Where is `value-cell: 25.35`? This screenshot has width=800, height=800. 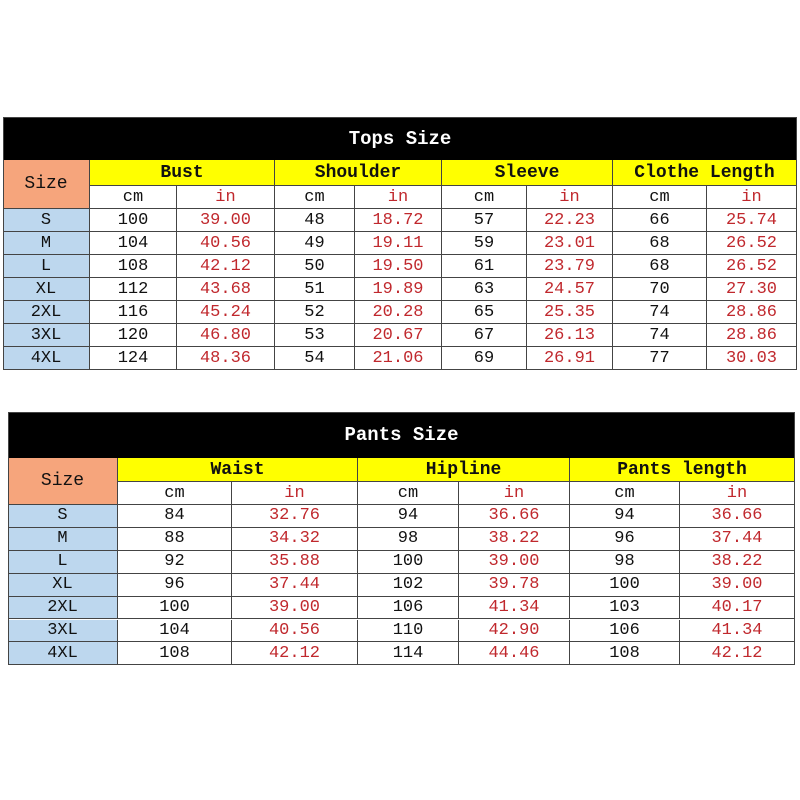
value-cell: 25.35 is located at coordinates (570, 312).